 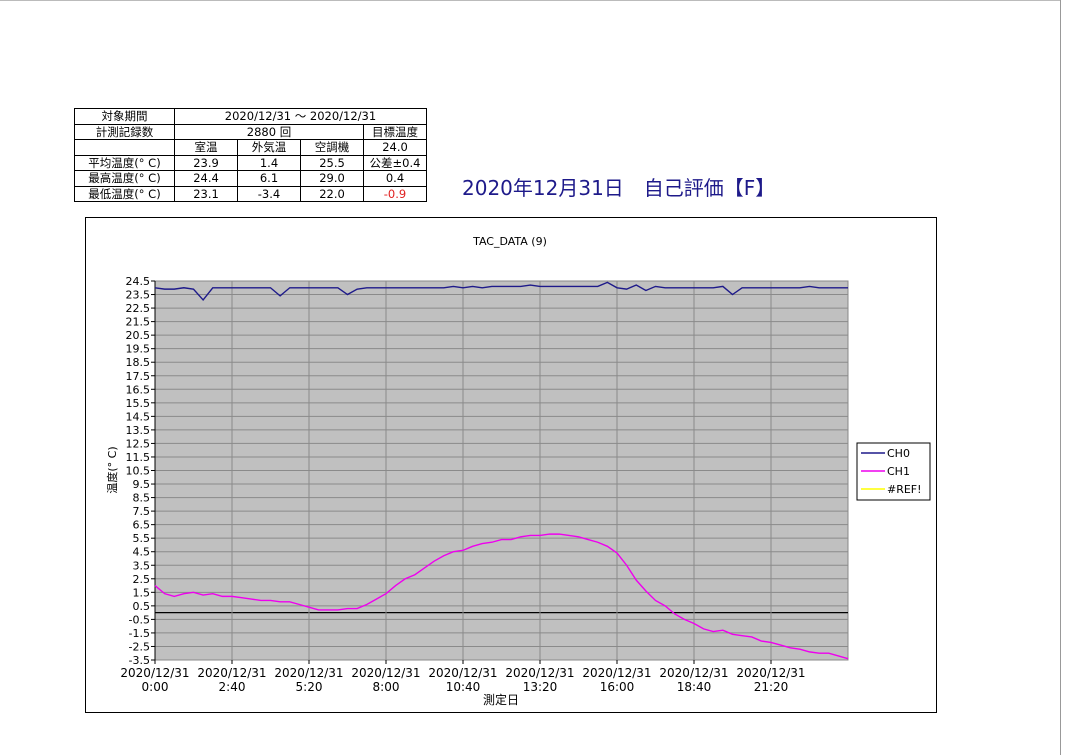 I want to click on x-tick-label-time: 10:40, so click(x=463, y=687).